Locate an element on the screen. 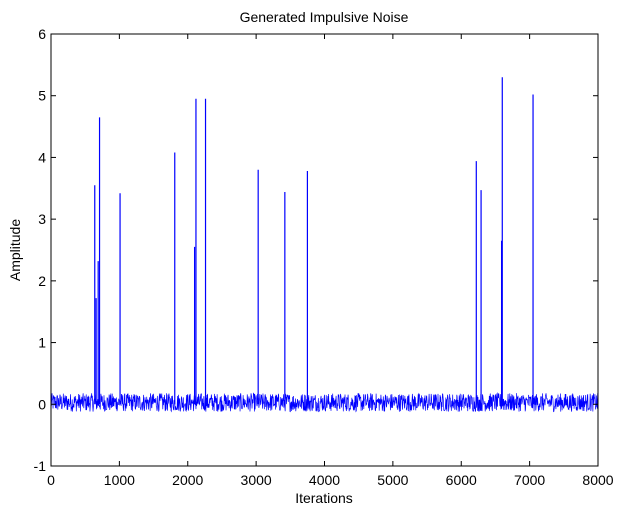 Image resolution: width=617 pixels, height=510 pixels. x-axis-label: Iterations is located at coordinates (324, 498).